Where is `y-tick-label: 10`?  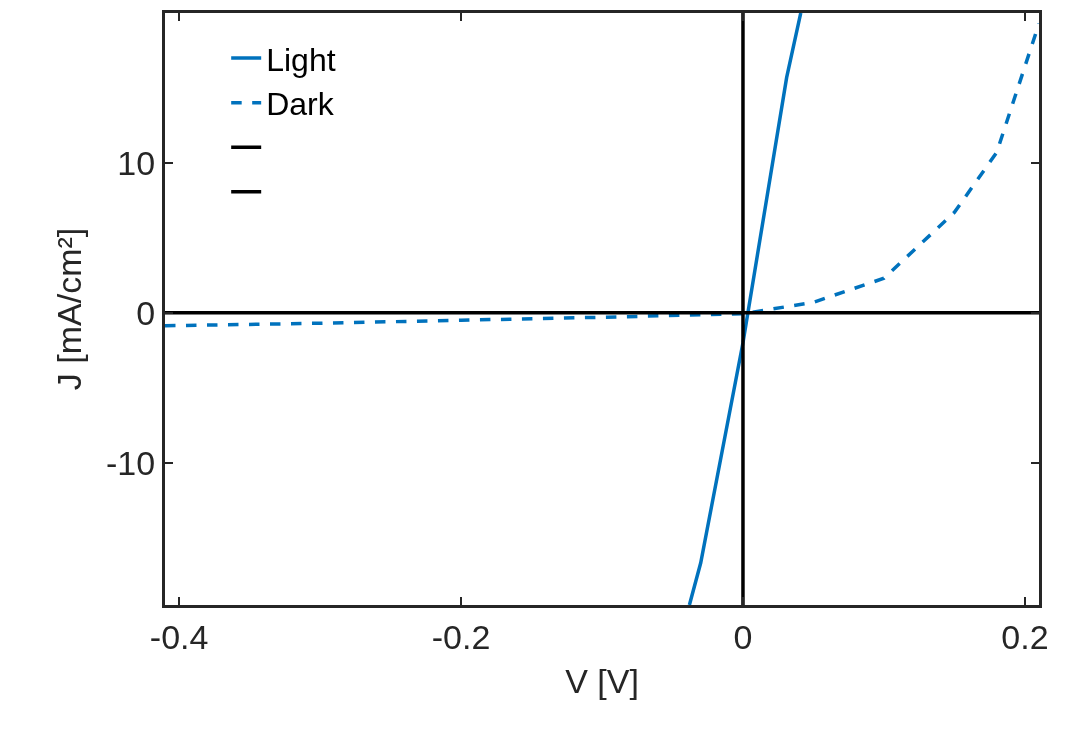
y-tick-label: 10 is located at coordinates (136, 162).